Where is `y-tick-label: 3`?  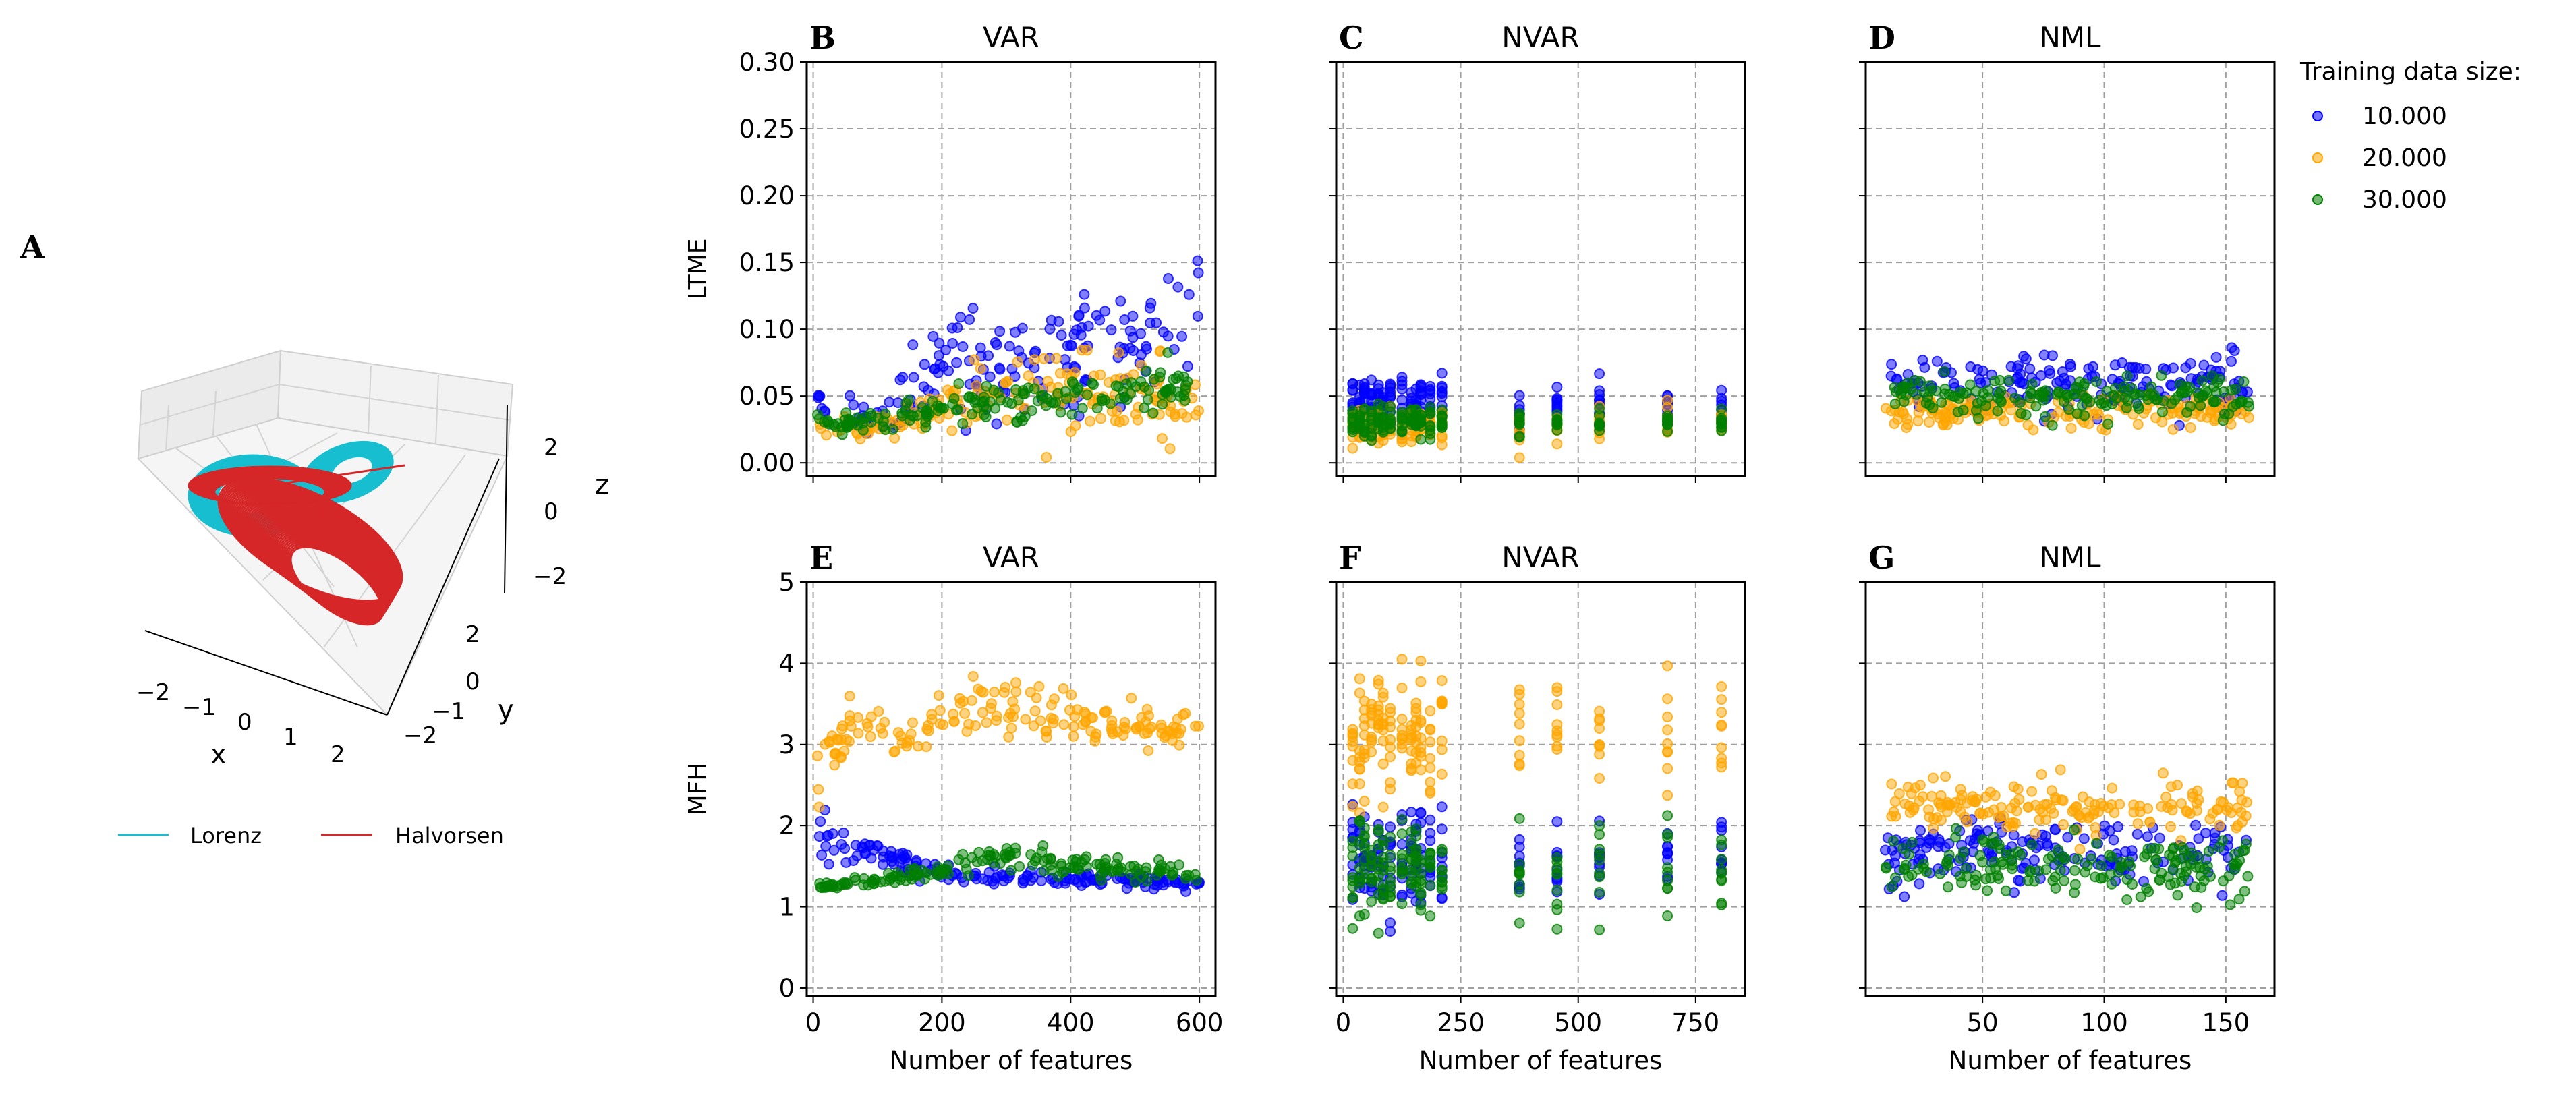 y-tick-label: 3 is located at coordinates (786, 744).